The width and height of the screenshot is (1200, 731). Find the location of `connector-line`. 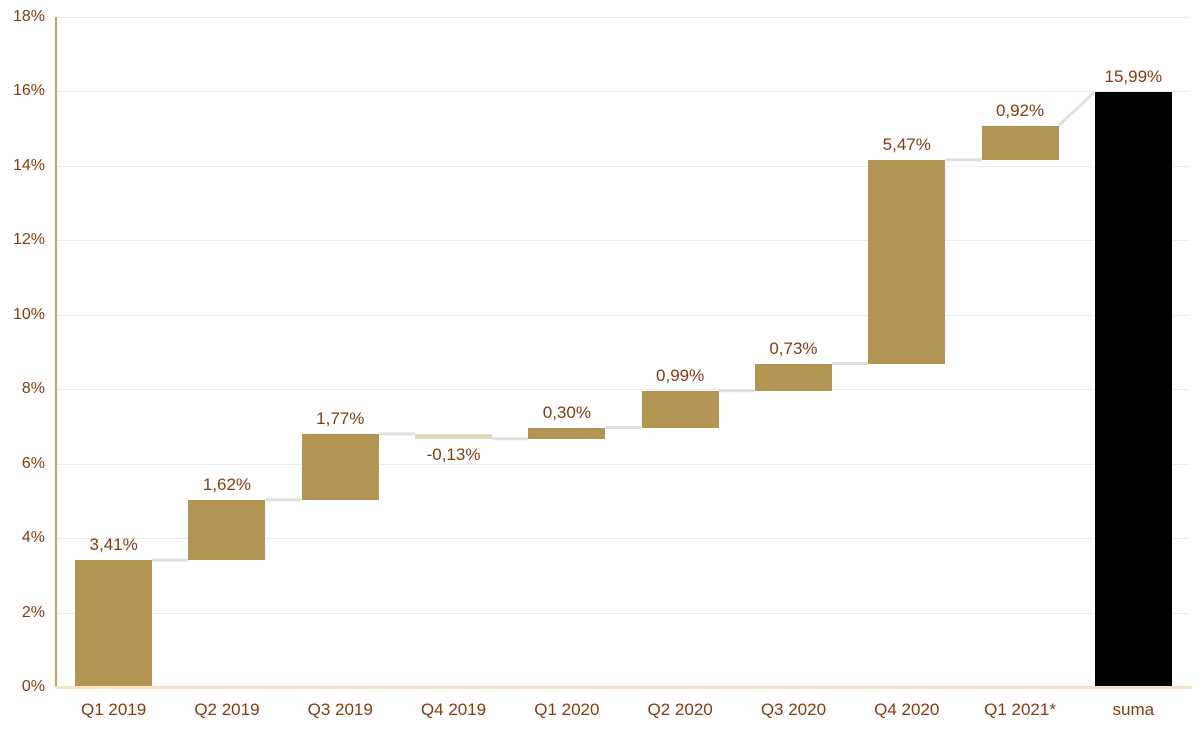

connector-line is located at coordinates (1076, 108).